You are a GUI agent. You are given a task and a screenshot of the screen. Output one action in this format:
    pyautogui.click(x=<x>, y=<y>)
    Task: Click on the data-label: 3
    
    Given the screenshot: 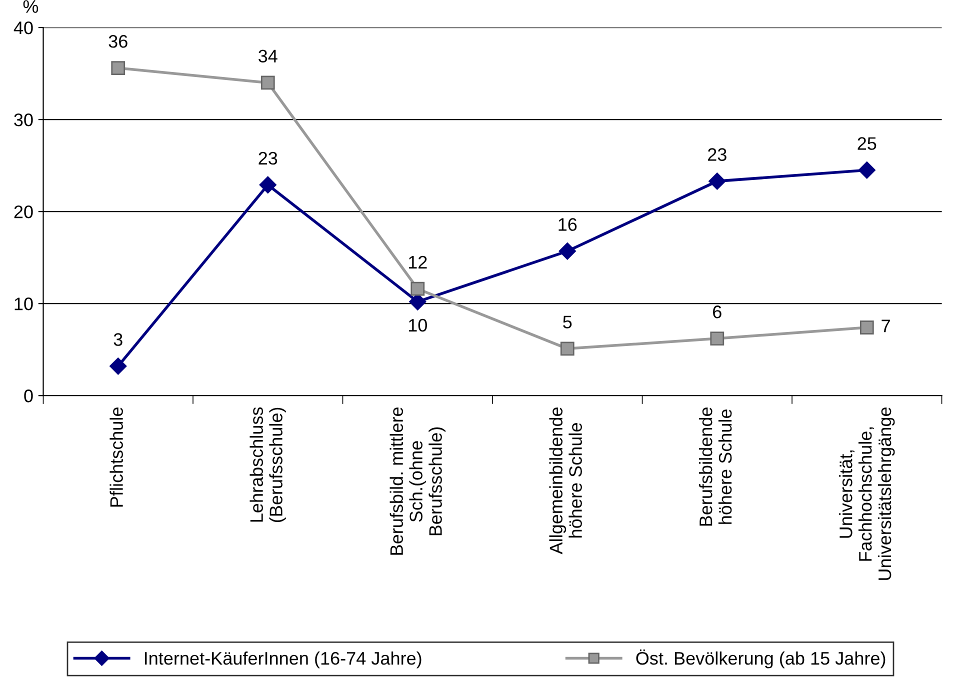 What is the action you would take?
    pyautogui.click(x=118, y=339)
    